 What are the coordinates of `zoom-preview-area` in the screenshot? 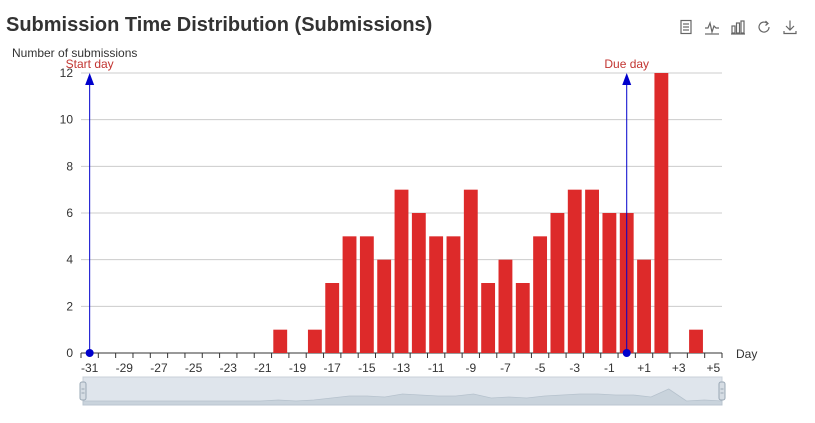 It's located at (402, 397).